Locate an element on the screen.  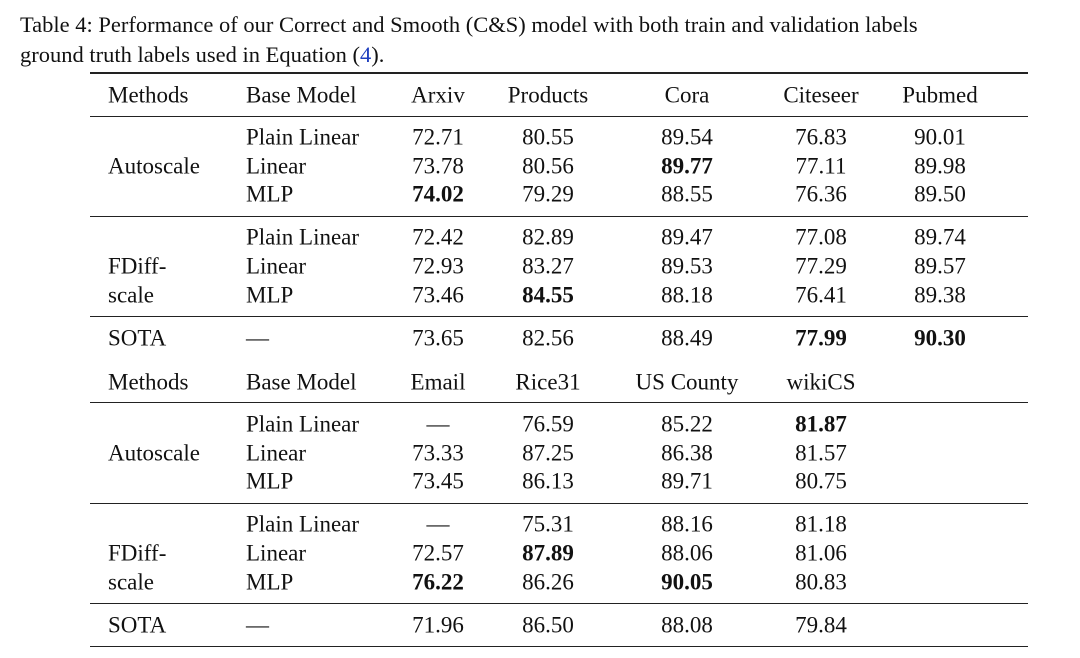
cell: 86.50 is located at coordinates (548, 625).